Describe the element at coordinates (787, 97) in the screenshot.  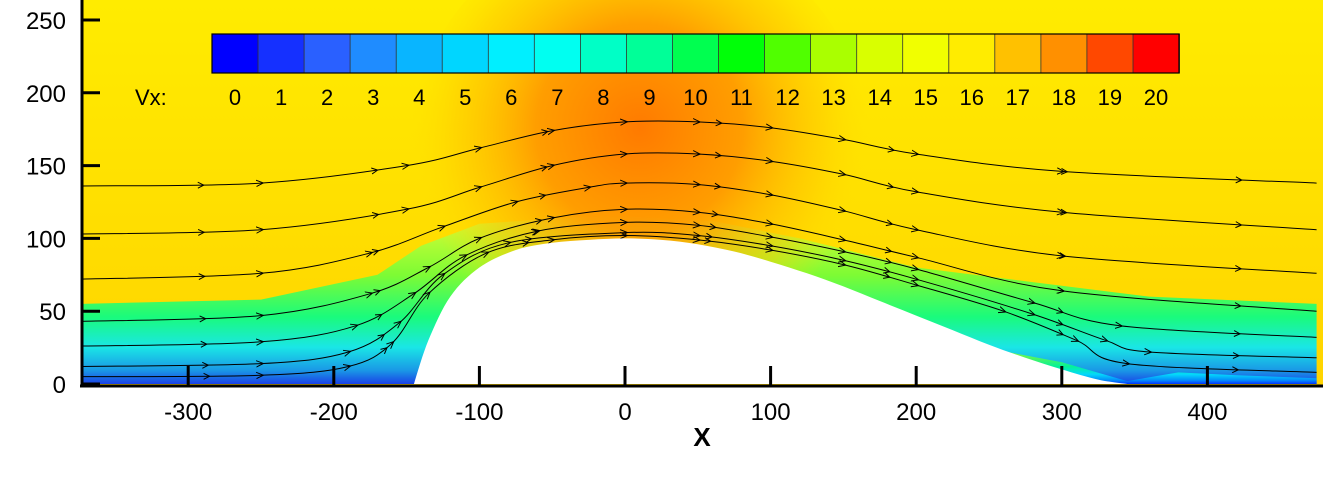
I see `colorbar-level-label: 12` at that location.